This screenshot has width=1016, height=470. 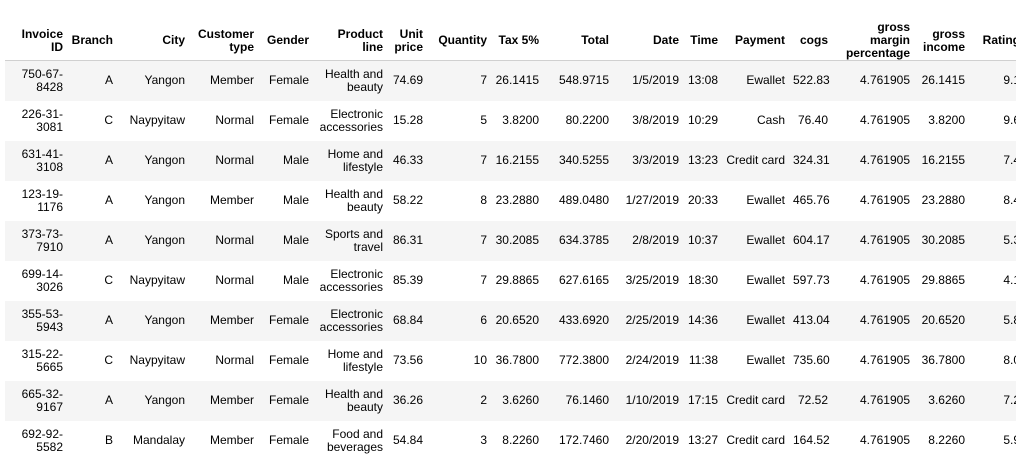 I want to click on table-cell: 699-14-3026, so click(x=42, y=280).